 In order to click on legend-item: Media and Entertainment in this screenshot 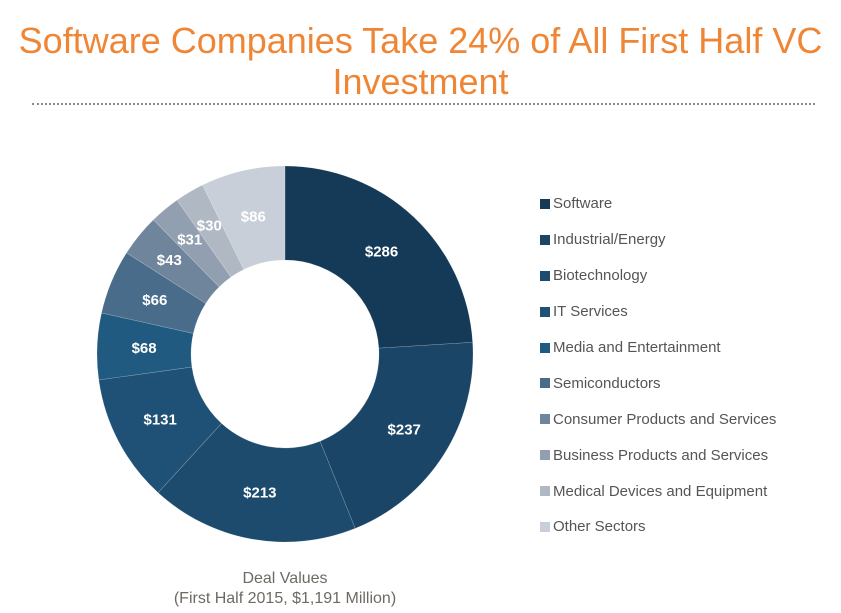, I will do `click(658, 348)`.